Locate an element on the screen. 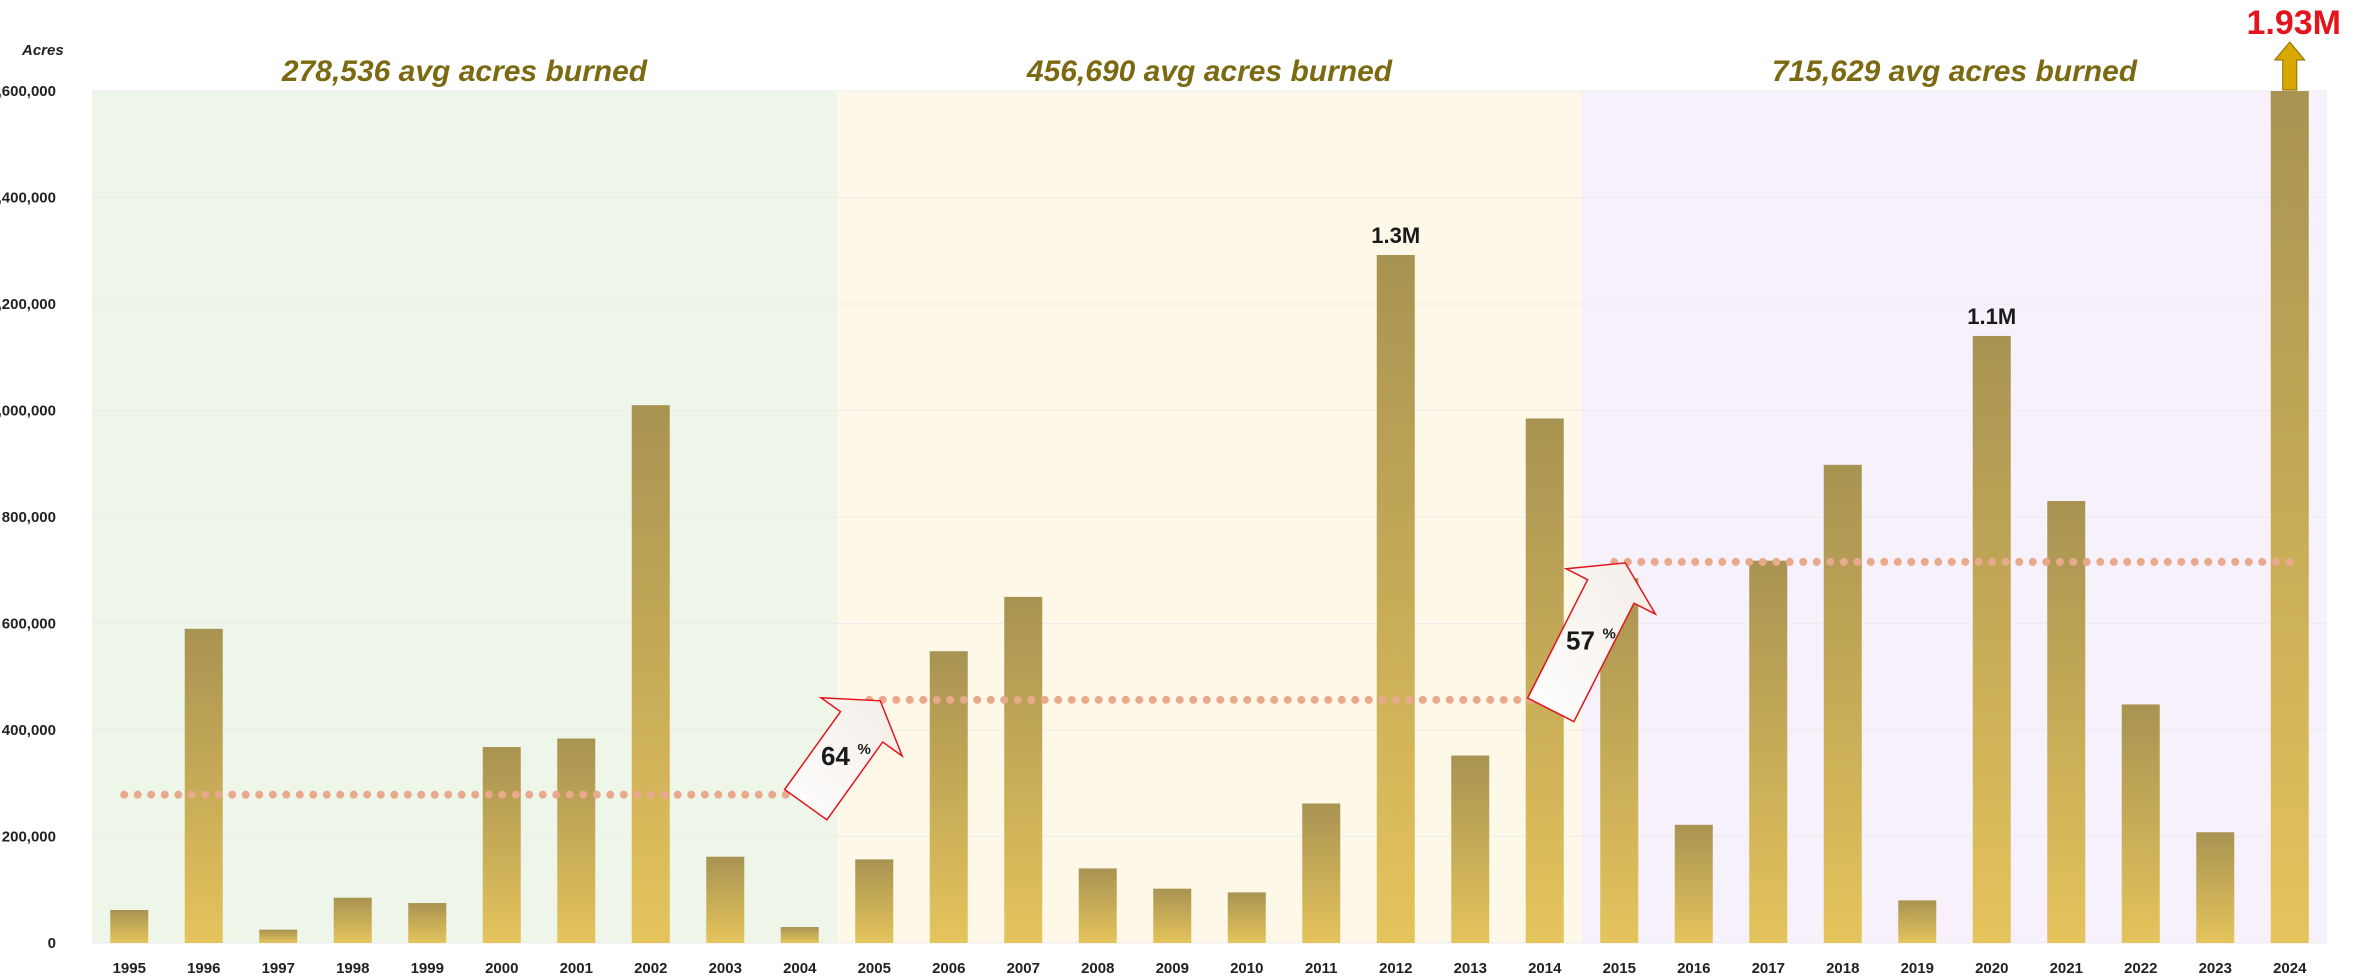  x-tick-label: 2005 is located at coordinates (874, 968).